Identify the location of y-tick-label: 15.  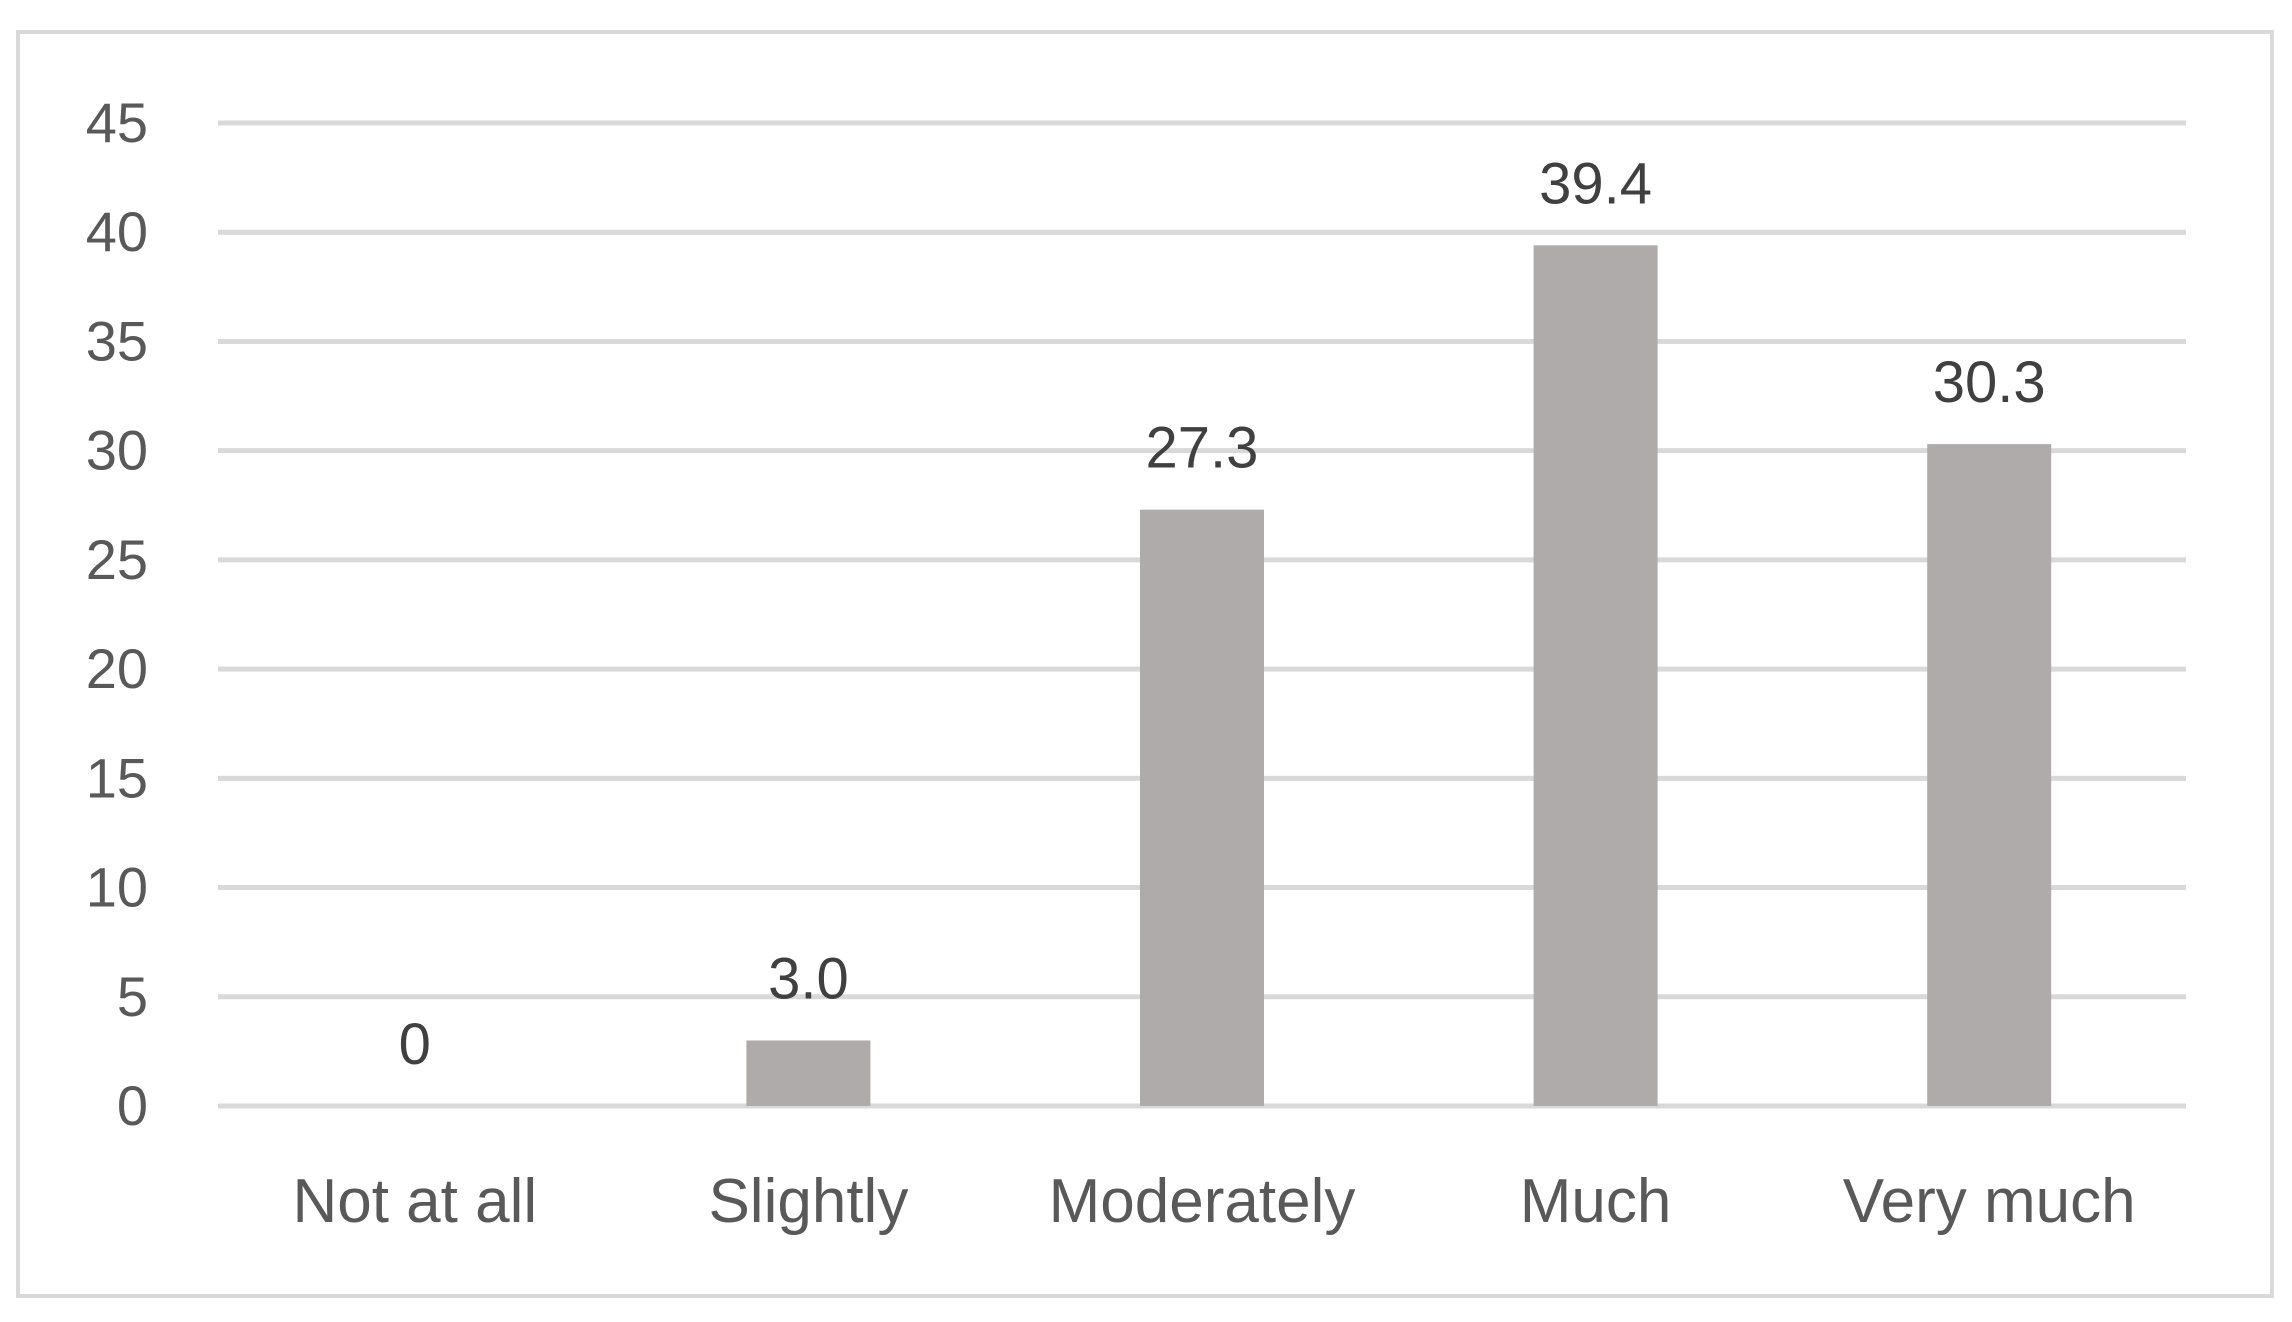
(117, 777).